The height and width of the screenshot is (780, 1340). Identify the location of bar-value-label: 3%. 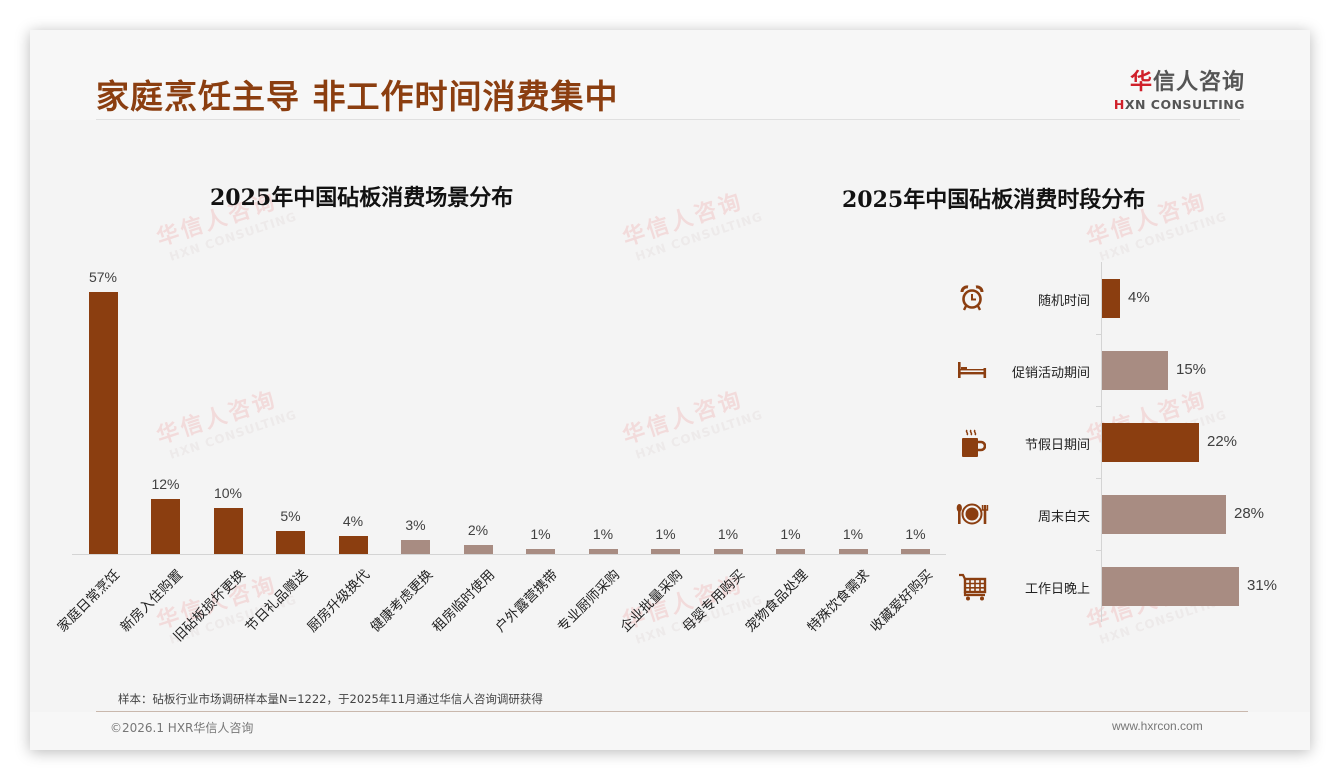
(415, 525).